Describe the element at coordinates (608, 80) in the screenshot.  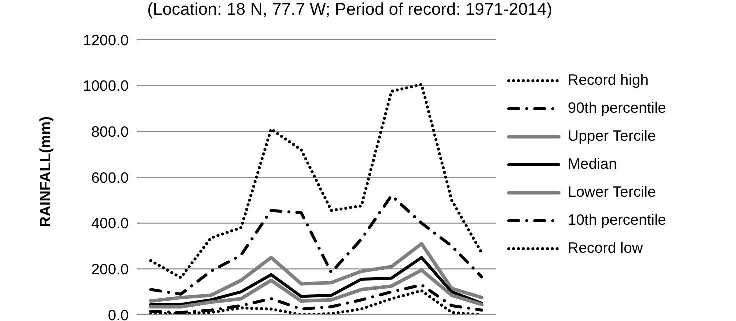
I see `legend-label: Record high` at that location.